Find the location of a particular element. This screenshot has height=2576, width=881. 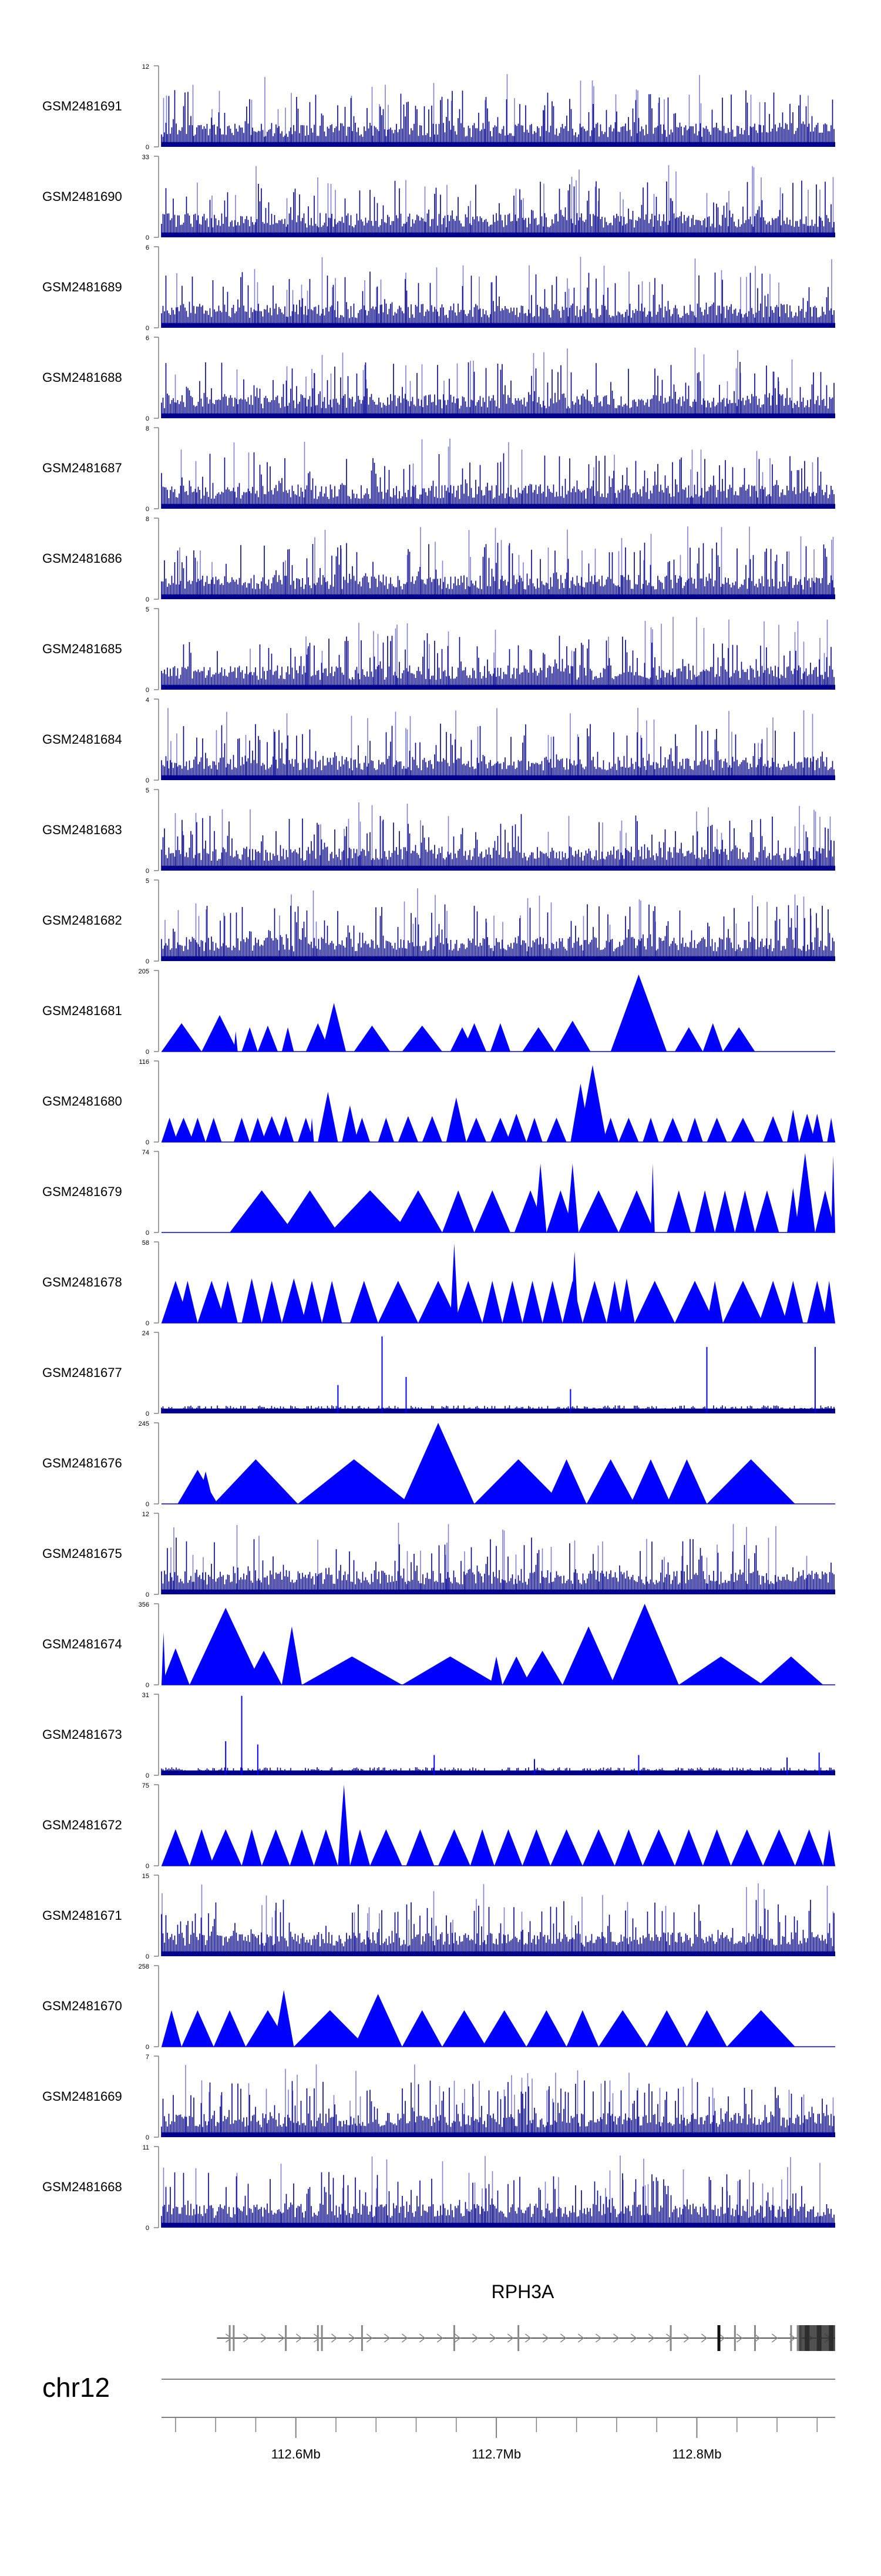

gene-label: RPH3A is located at coordinates (523, 2291).